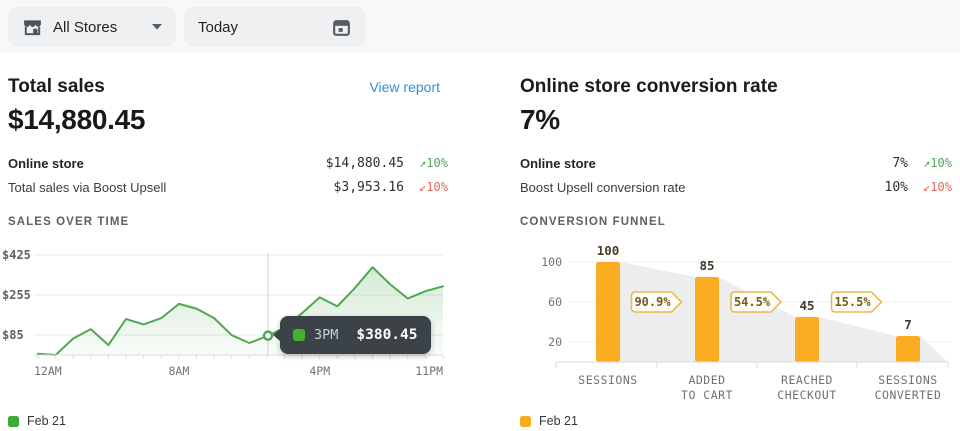 The width and height of the screenshot is (960, 431). I want to click on total-sales-title: Total sales, so click(56, 86).